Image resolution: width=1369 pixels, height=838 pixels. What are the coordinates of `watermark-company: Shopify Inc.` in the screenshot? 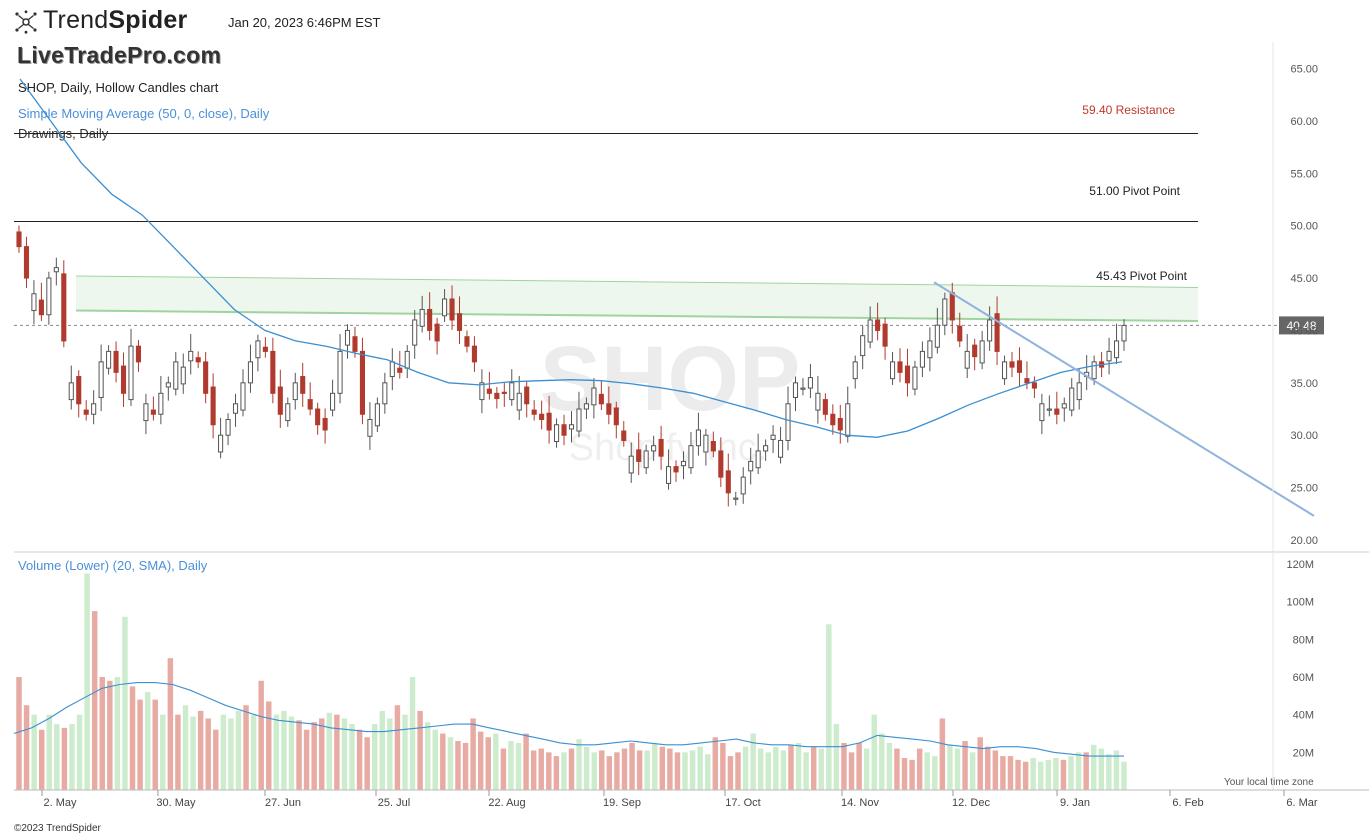 It's located at (668, 448).